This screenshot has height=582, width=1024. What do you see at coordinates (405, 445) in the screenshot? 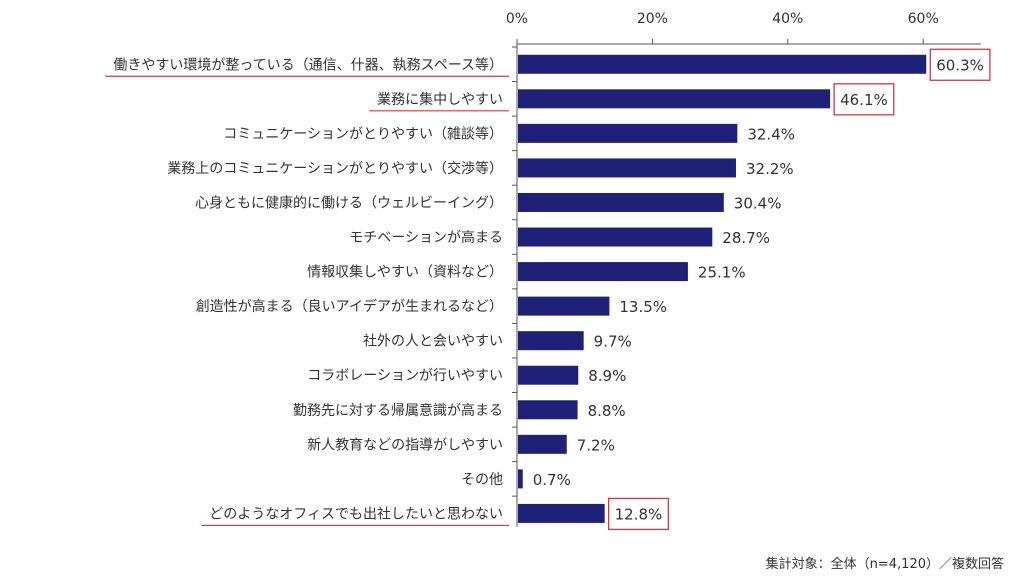
I see `category-label: 新人教育などの指導がしやすい` at bounding box center [405, 445].